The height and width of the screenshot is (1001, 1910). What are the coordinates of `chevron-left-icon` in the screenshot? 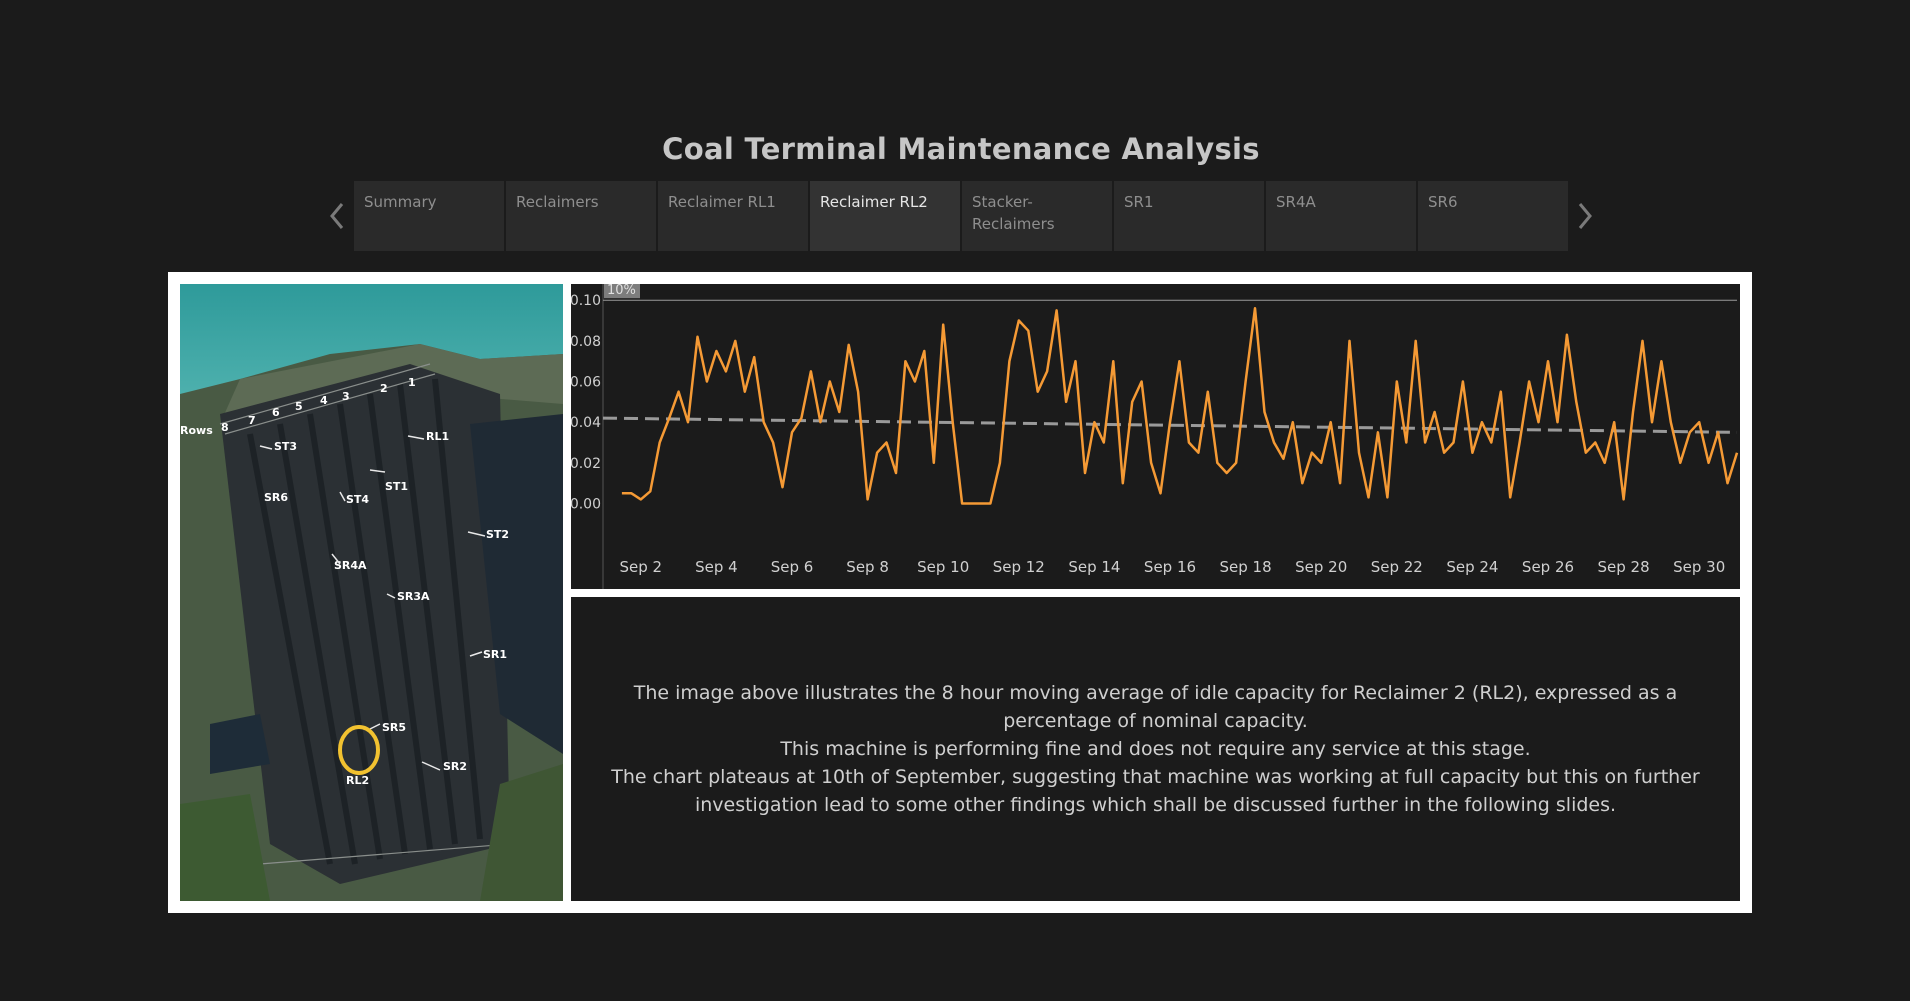 It's located at (337, 216).